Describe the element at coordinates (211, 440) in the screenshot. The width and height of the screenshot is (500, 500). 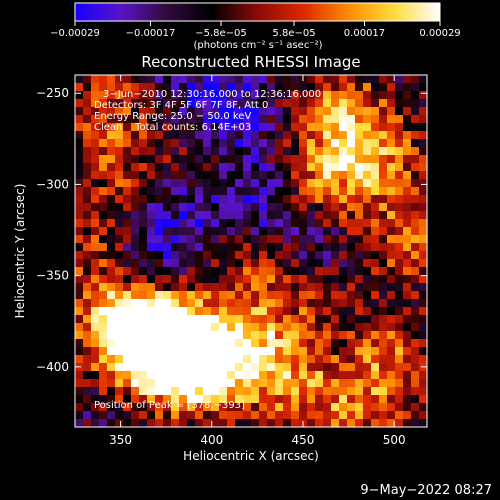
I see `x-tick-label: 400` at that location.